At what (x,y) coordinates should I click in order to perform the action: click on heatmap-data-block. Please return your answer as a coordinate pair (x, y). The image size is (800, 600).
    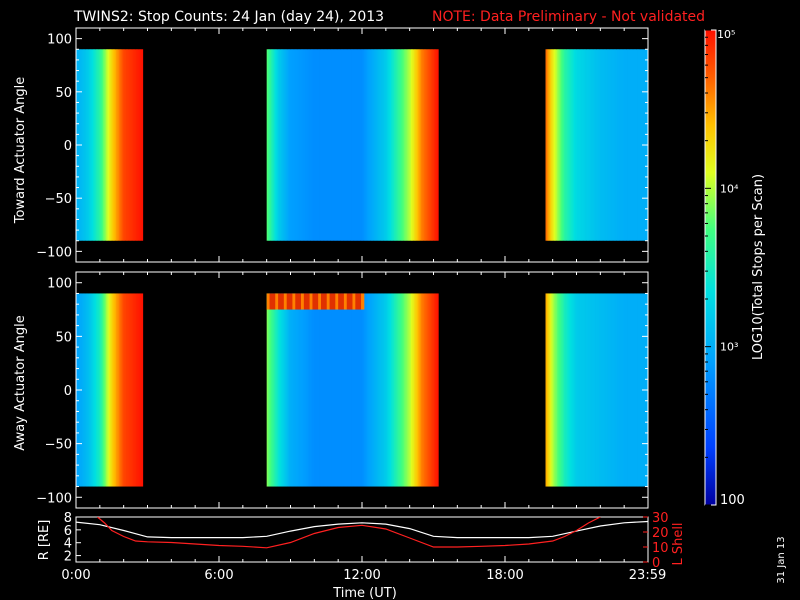
    Looking at the image, I should click on (597, 390).